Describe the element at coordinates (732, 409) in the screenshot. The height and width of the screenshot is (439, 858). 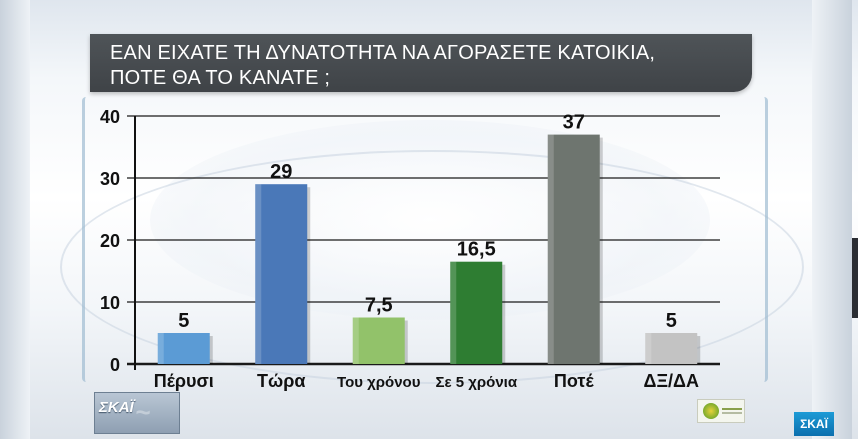
I see `pollster-logo-lines` at that location.